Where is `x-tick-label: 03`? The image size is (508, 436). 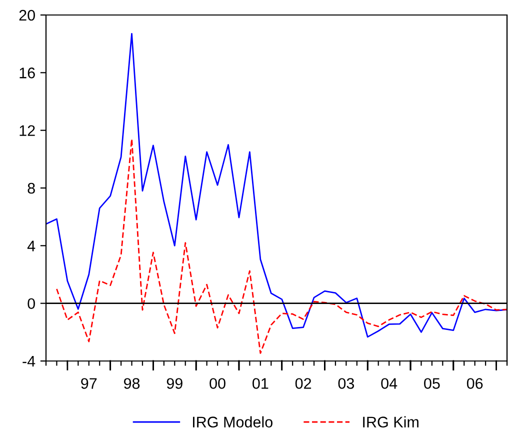
x-tick-label: 03 is located at coordinates (346, 383).